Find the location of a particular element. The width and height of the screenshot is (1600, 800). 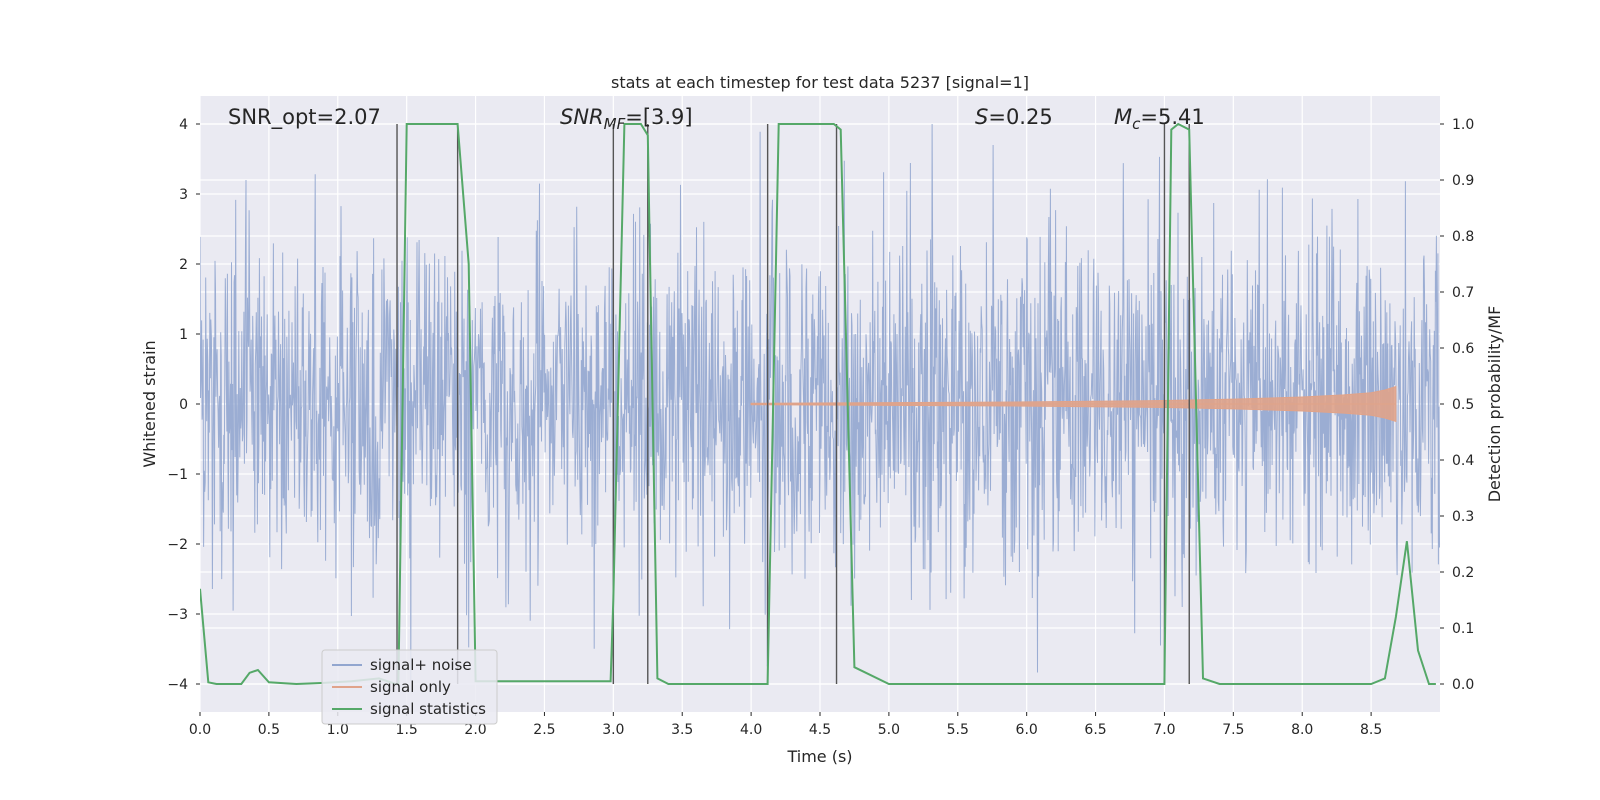

x-tick-label: 7.5 is located at coordinates (1233, 730).